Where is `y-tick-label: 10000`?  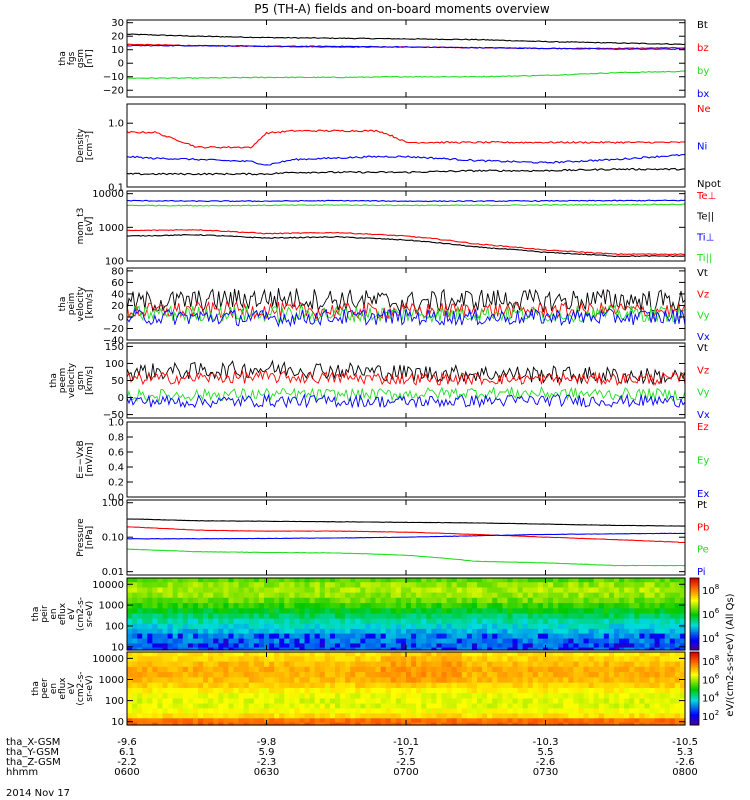 y-tick-label: 10000 is located at coordinates (108, 194).